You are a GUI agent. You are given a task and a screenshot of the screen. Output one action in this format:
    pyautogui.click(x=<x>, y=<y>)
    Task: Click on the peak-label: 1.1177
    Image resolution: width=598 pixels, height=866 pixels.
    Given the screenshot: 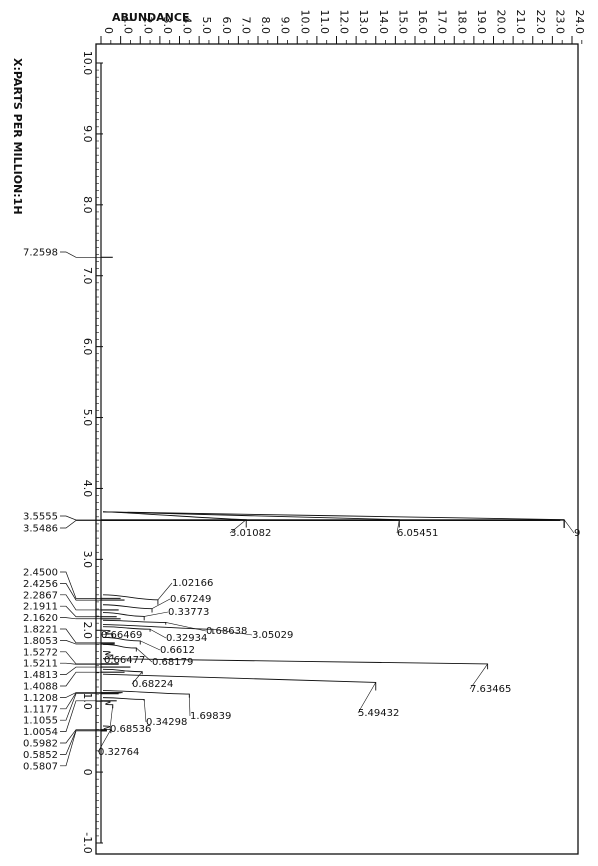 What is the action you would take?
    pyautogui.click(x=40, y=709)
    